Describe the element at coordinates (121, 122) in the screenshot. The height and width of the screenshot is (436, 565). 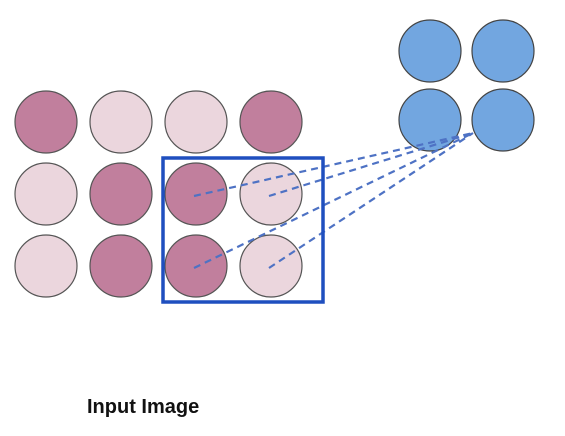
I see `input-pixel-light-r1c2` at that location.